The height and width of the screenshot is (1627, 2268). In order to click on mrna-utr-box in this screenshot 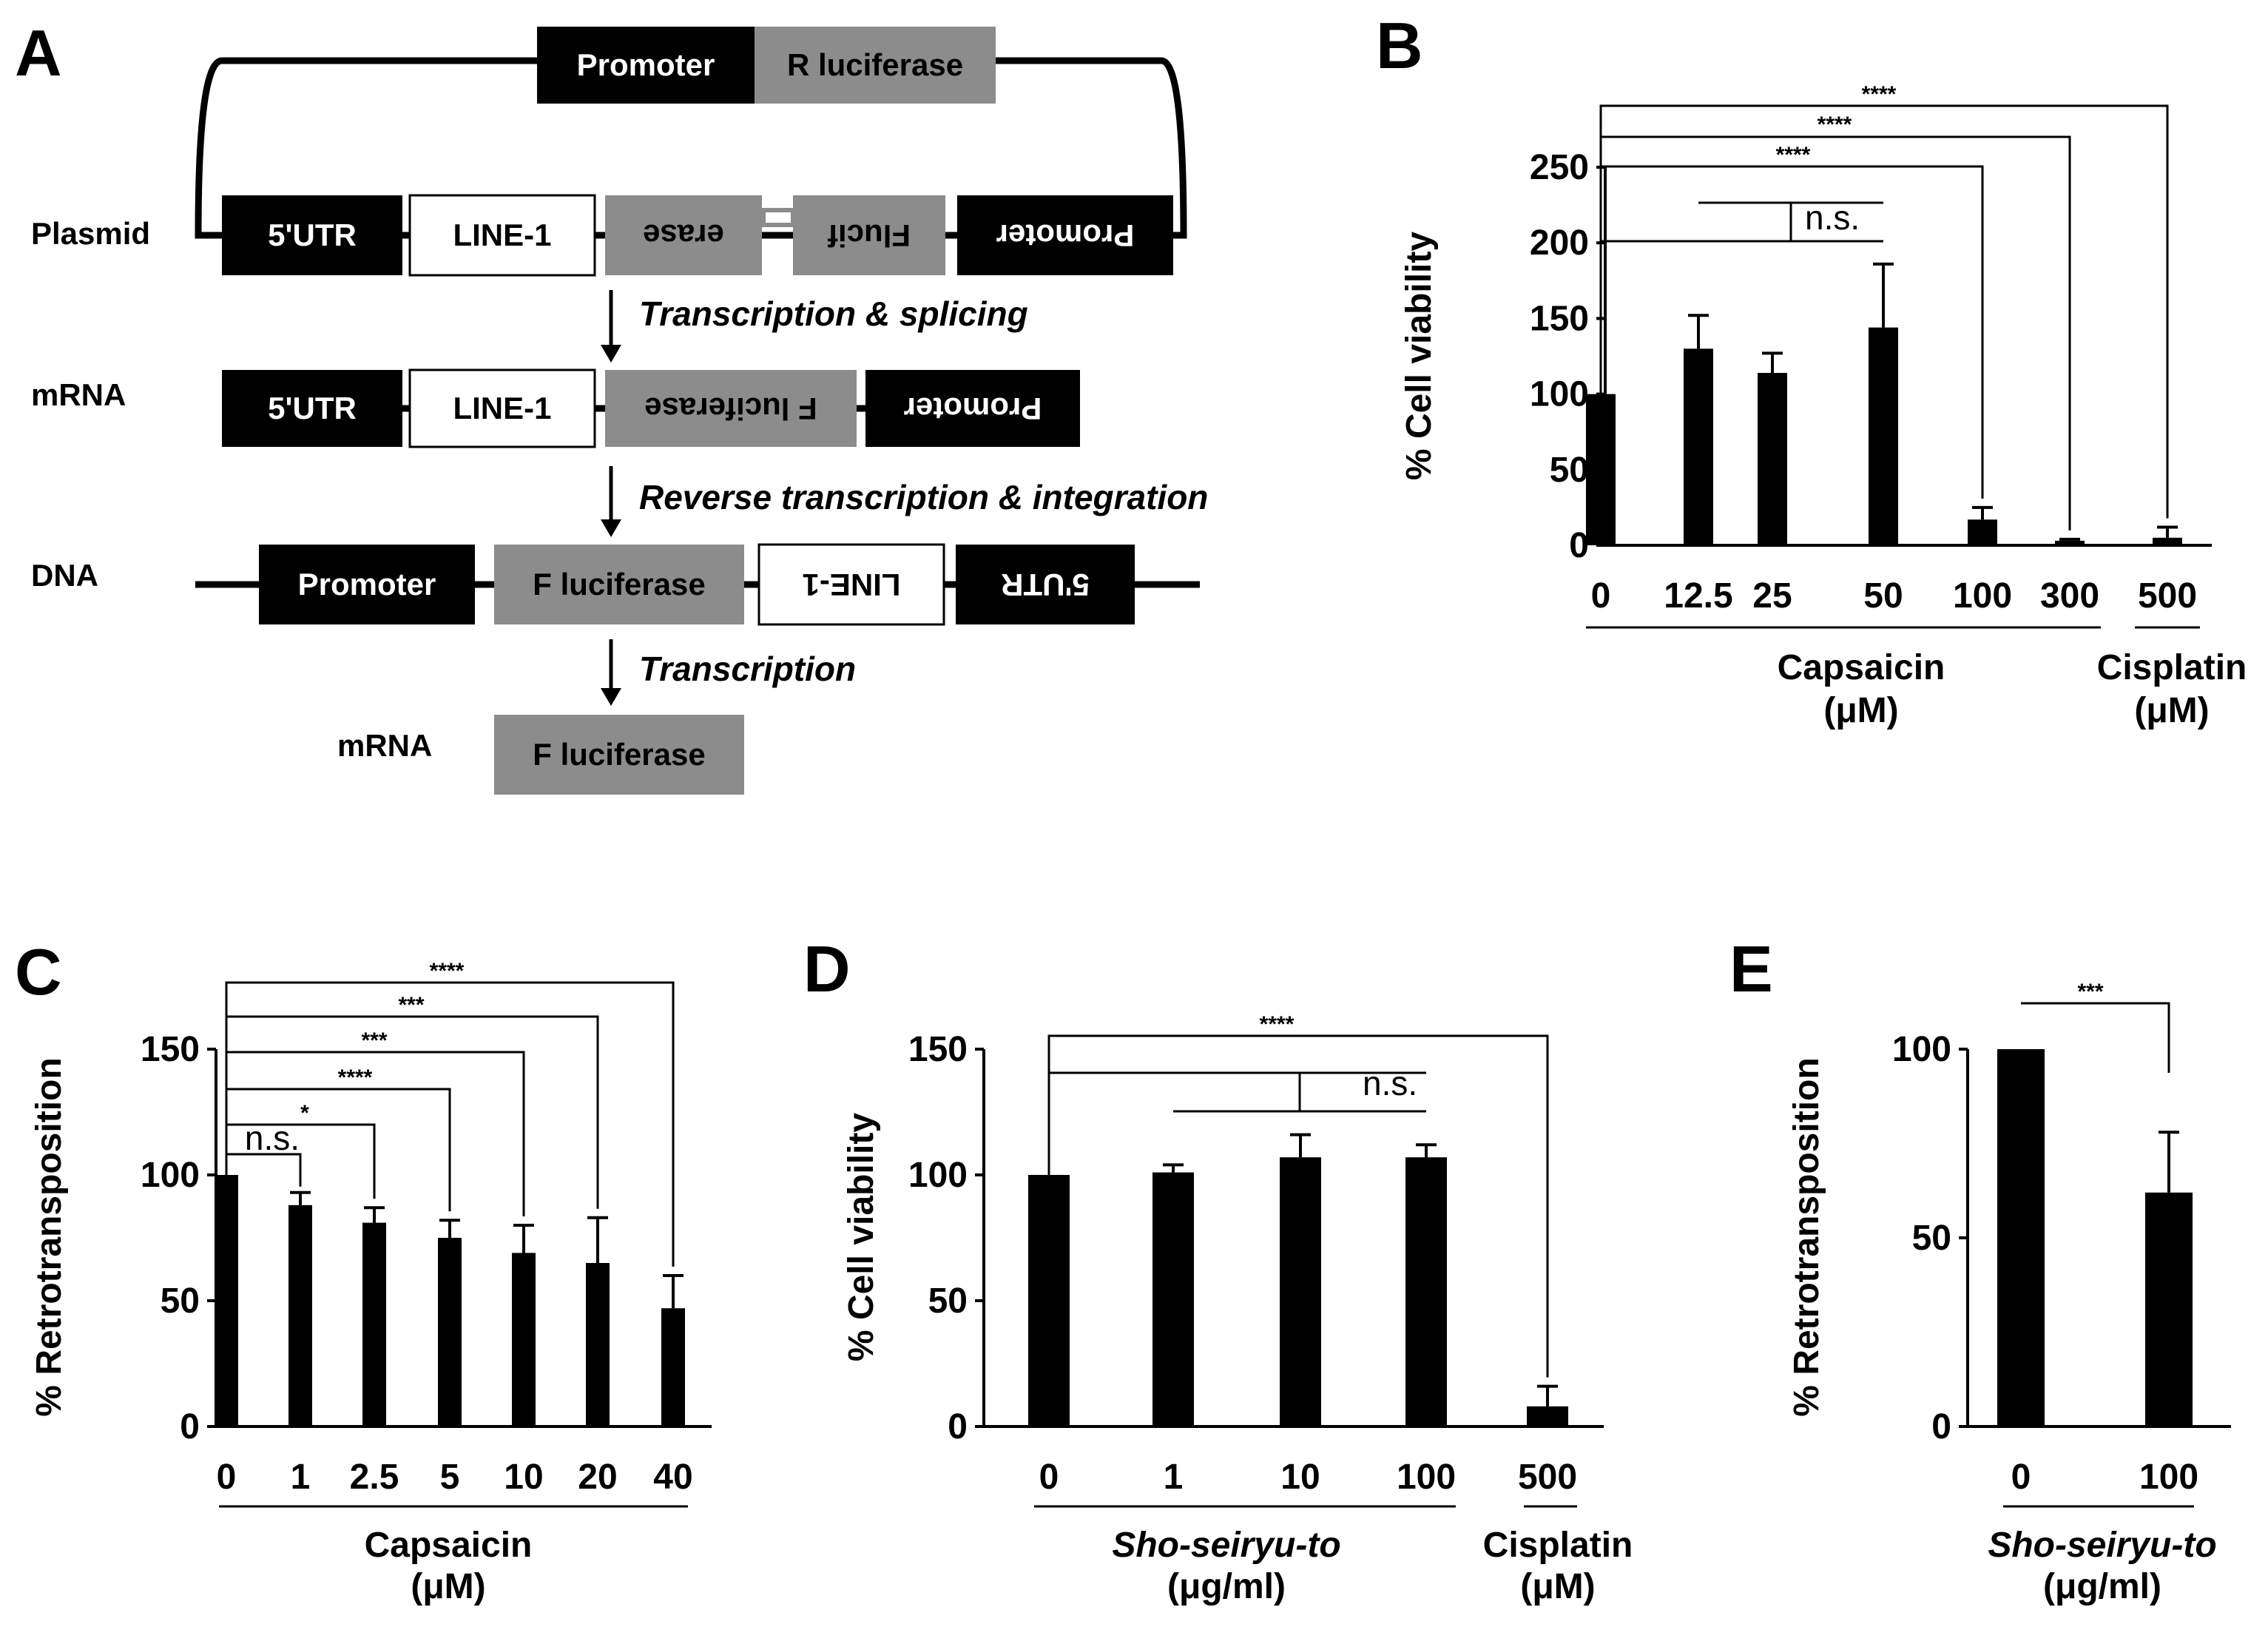, I will do `click(312, 408)`.